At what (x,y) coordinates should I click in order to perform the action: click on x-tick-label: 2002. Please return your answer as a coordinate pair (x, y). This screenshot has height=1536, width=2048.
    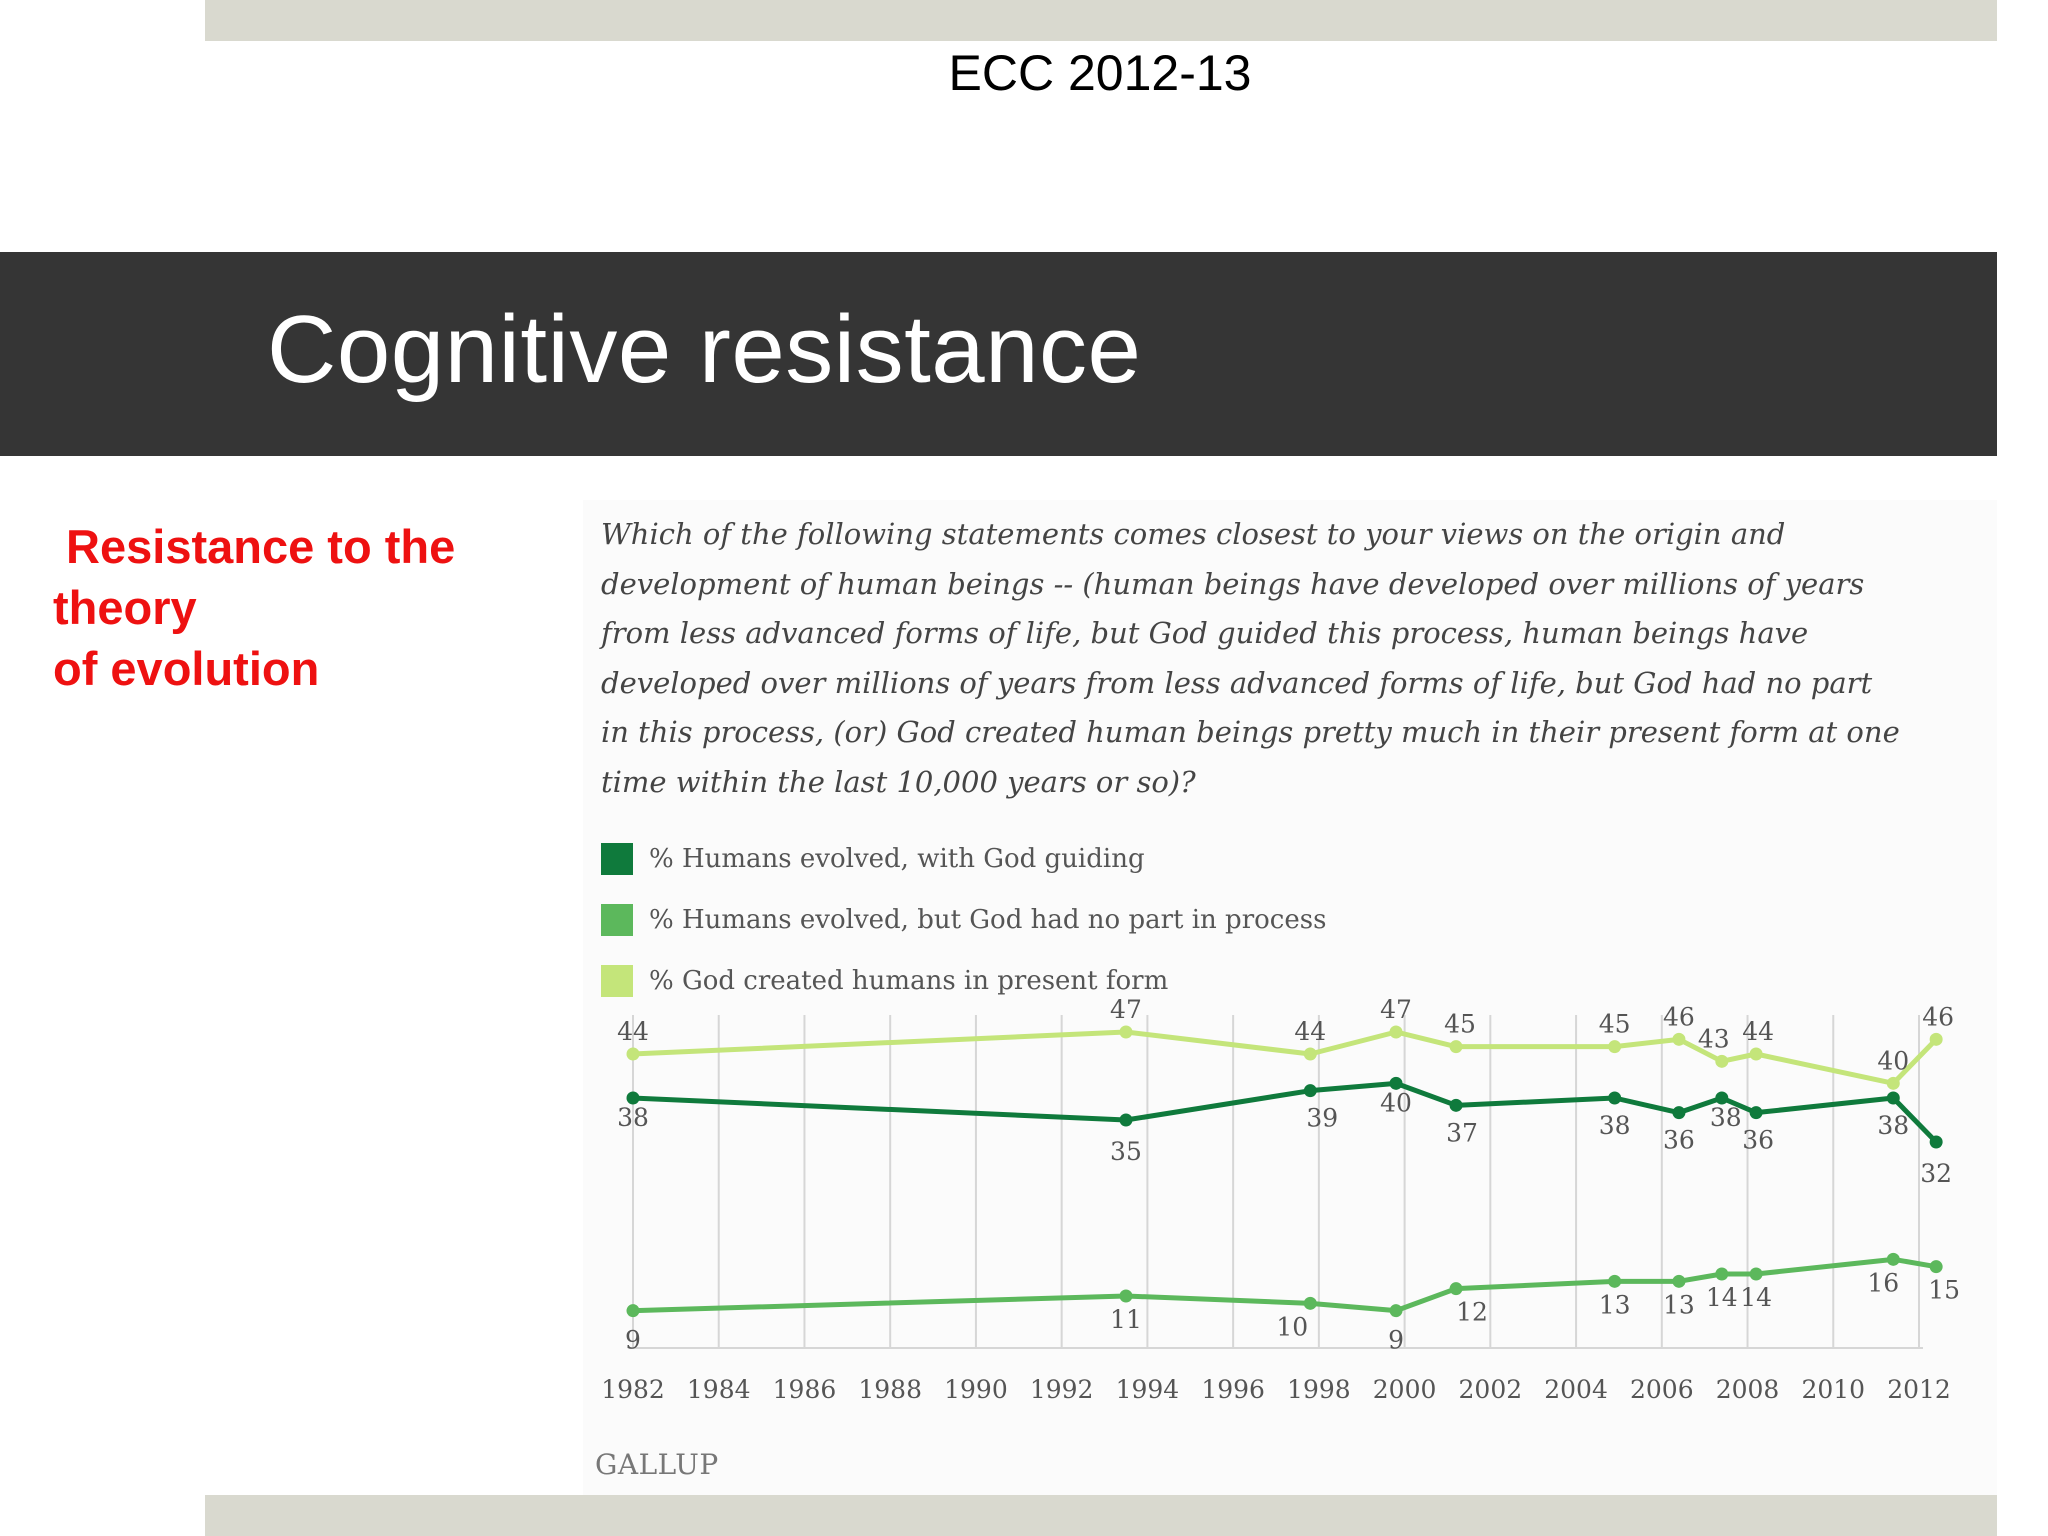
    Looking at the image, I should click on (1491, 1389).